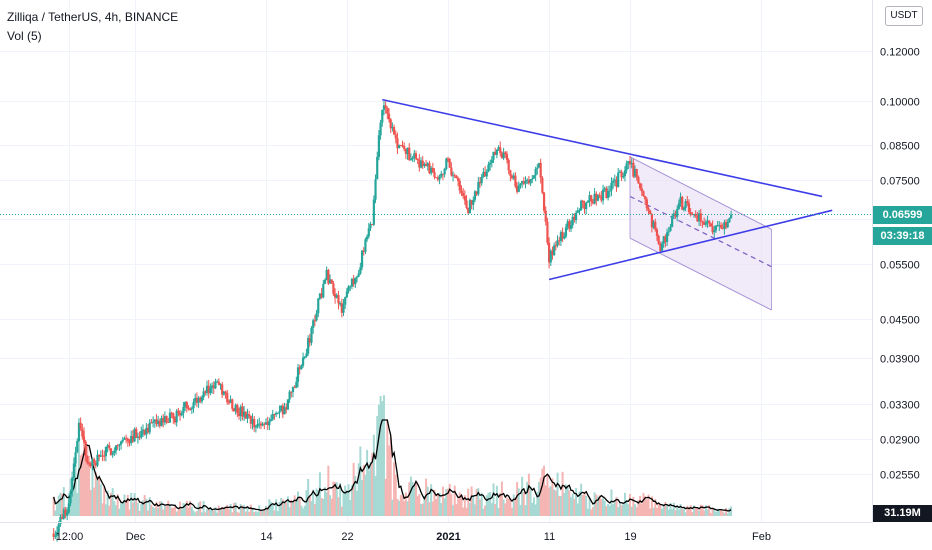 The image size is (932, 550). Describe the element at coordinates (904, 16) in the screenshot. I see `currency-button: USDT` at that location.